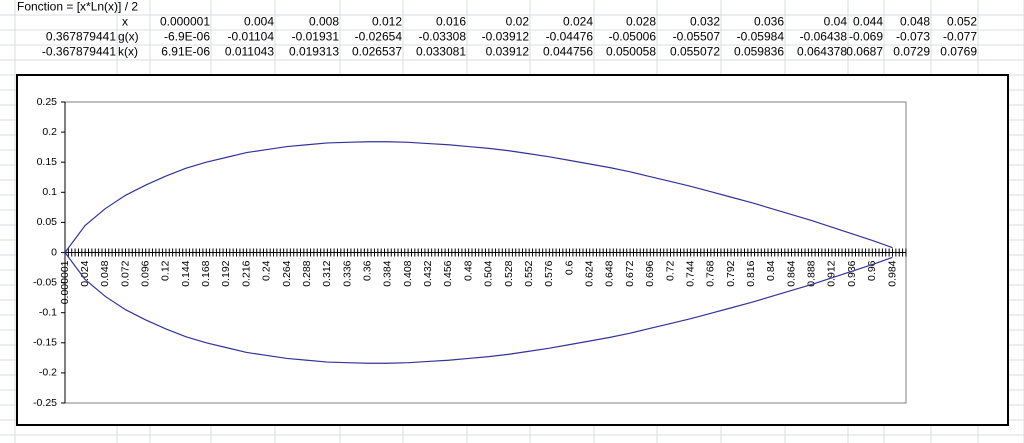  I want to click on cell: 0.004, so click(259, 22).